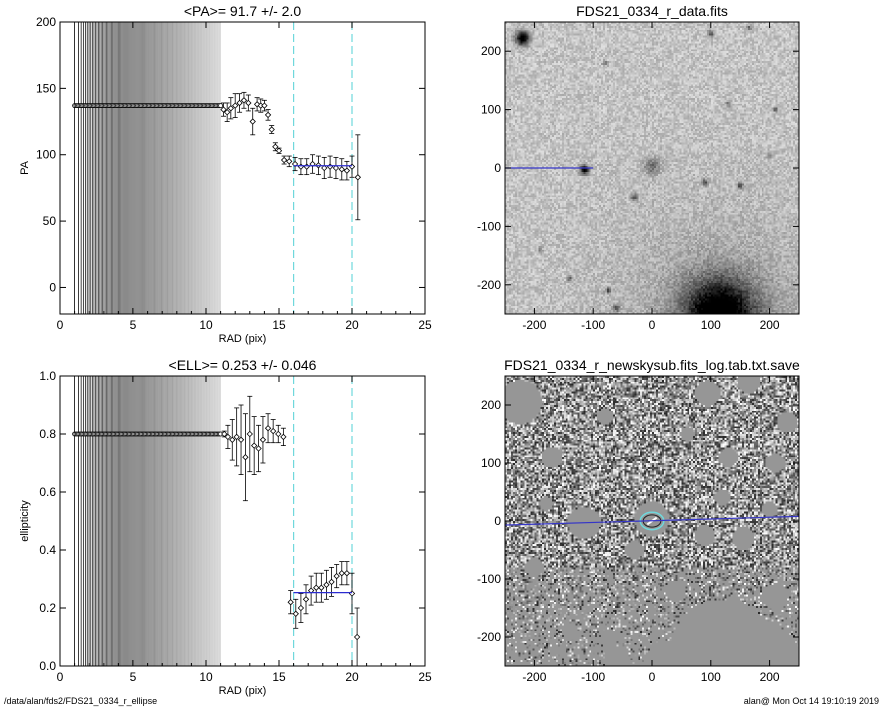 This screenshot has height=708, width=885. What do you see at coordinates (242, 11) in the screenshot?
I see `chart-title: <PA>= 91.7 +/- 2.0` at bounding box center [242, 11].